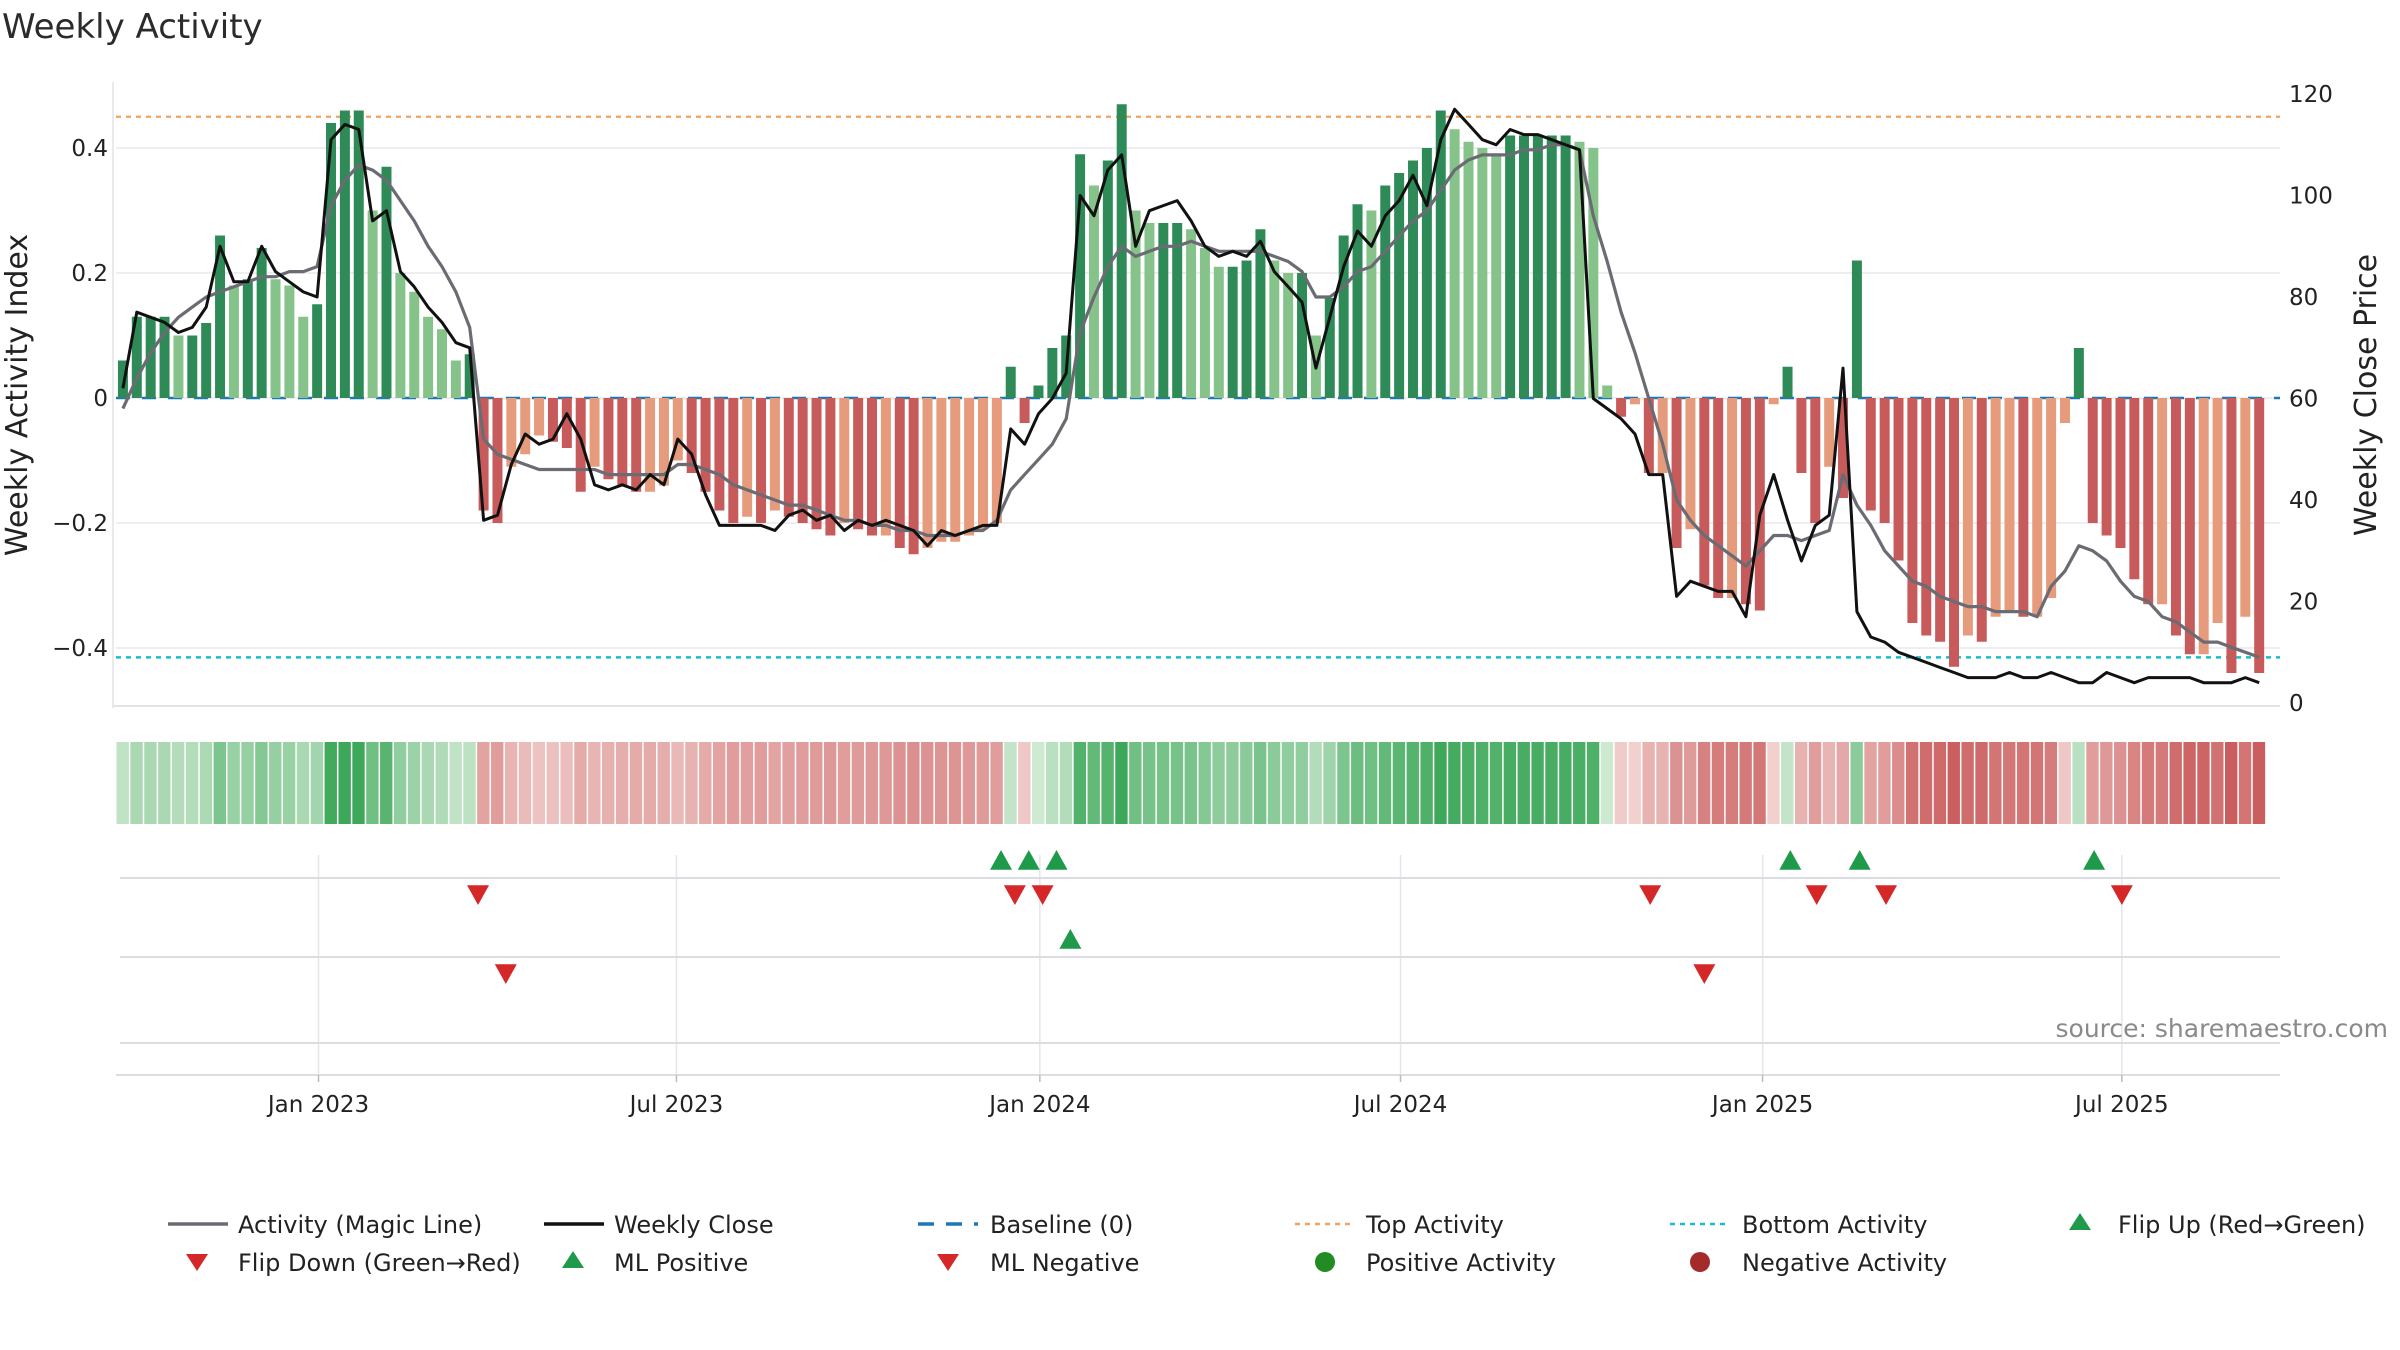  Describe the element at coordinates (100, 399) in the screenshot. I see `y-tick-label: 0` at that location.